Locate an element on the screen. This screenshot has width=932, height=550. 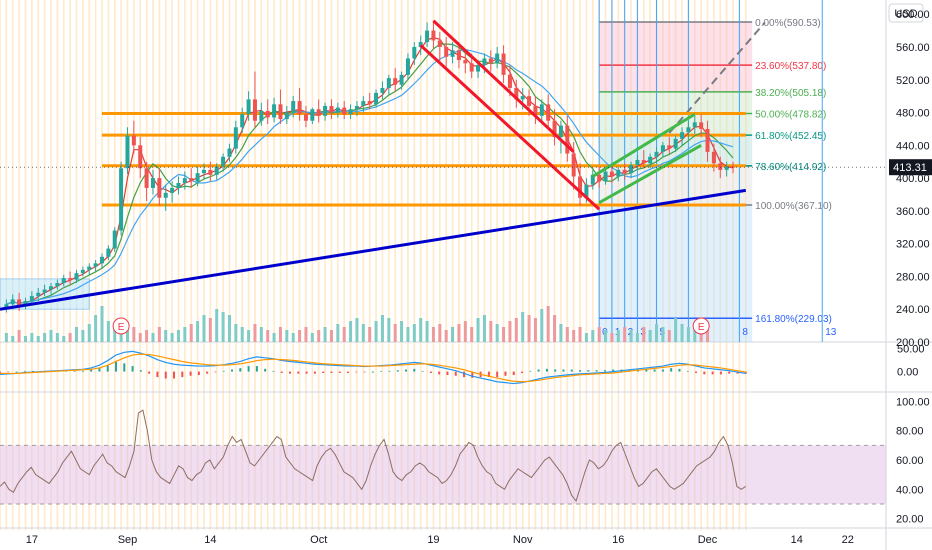
rsi-tick-label: 100.00 is located at coordinates (913, 402).